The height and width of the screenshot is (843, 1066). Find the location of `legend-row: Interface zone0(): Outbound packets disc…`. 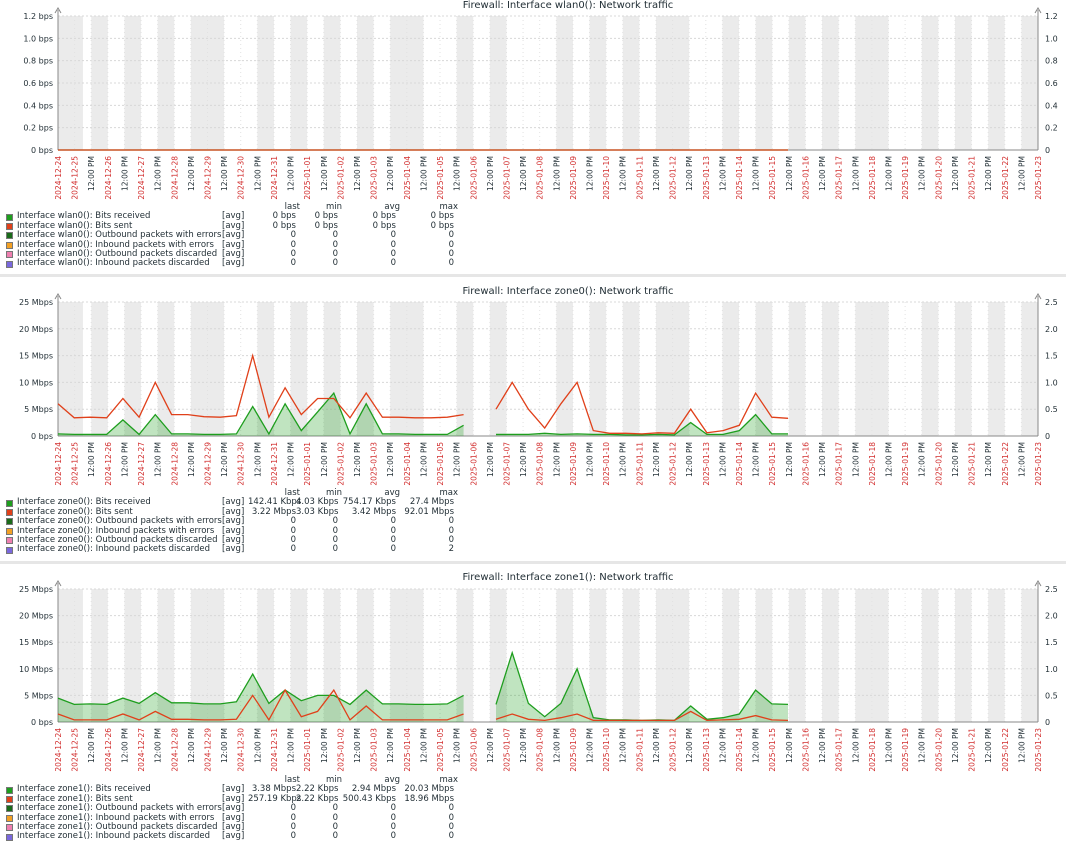

legend-row: Interface zone0(): Outbound packets disc… is located at coordinates (232, 539).